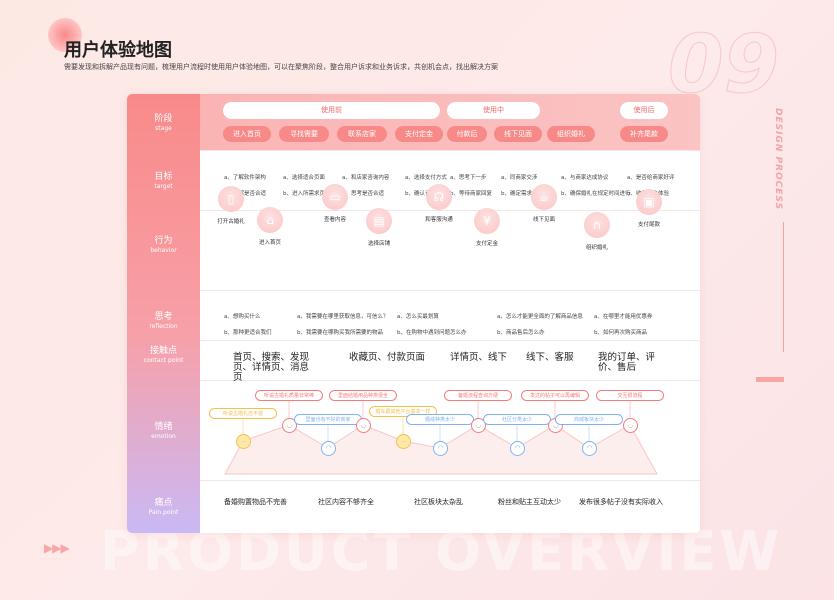  I want to click on row-label-en: Pain point, so click(163, 512).